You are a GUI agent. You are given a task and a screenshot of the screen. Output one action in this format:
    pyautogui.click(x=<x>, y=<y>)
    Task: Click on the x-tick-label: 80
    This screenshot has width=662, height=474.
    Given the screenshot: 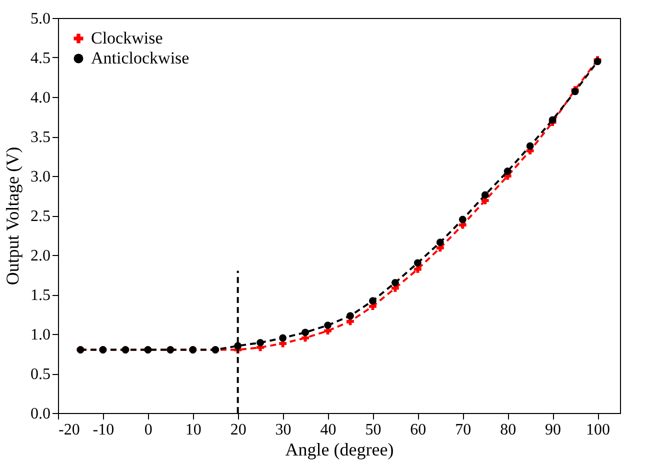 What is the action you would take?
    pyautogui.click(x=508, y=430)
    